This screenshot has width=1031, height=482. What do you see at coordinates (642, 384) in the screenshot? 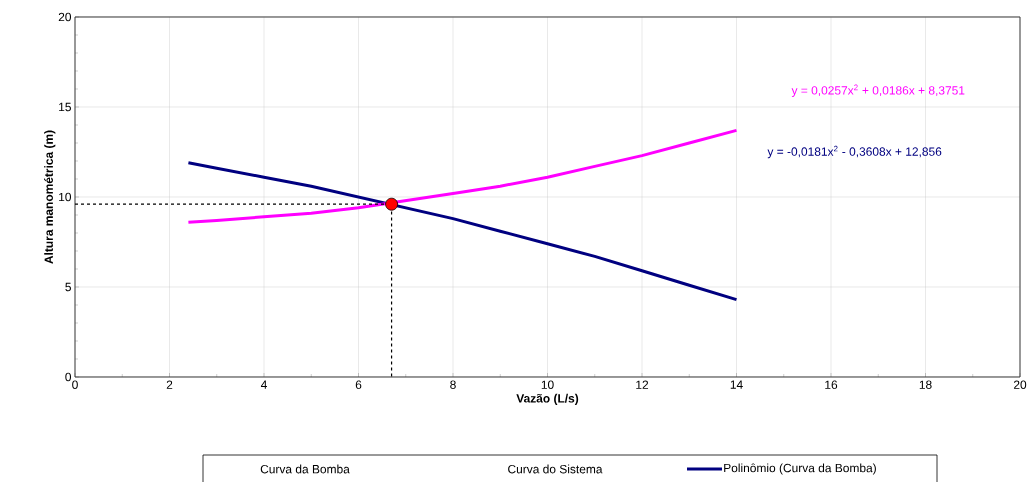
I see `x-tick-label: 12` at bounding box center [642, 384].